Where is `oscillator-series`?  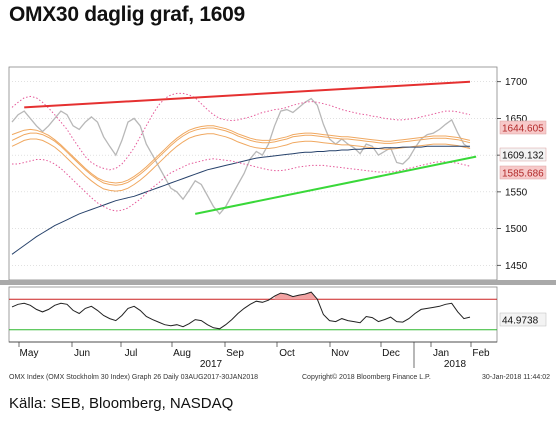 oscillator-series is located at coordinates (253, 311).